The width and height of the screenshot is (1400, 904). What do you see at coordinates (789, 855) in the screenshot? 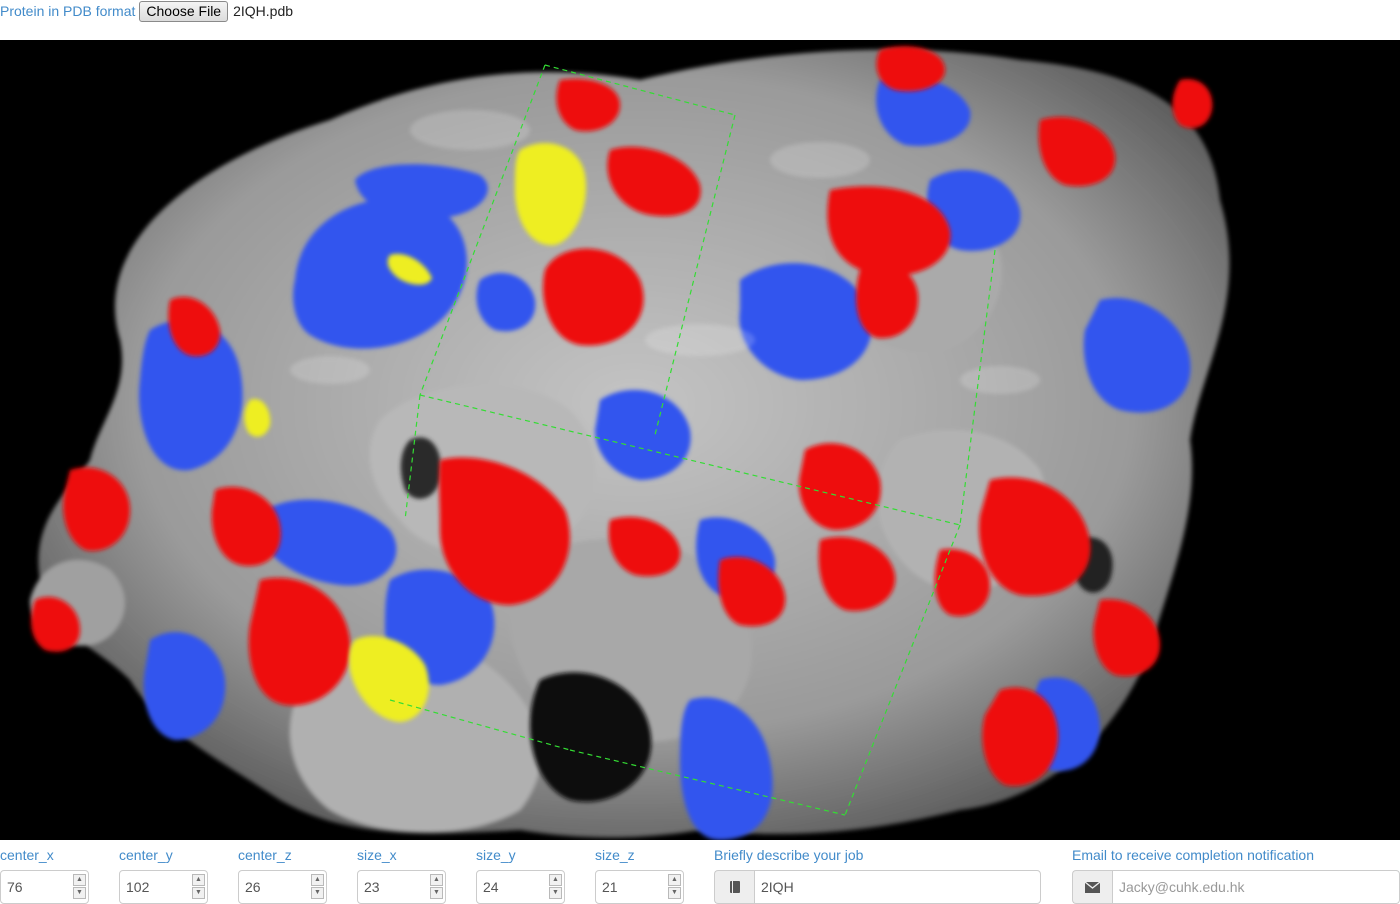
I see `description-label: Briefly describe your job` at bounding box center [789, 855].